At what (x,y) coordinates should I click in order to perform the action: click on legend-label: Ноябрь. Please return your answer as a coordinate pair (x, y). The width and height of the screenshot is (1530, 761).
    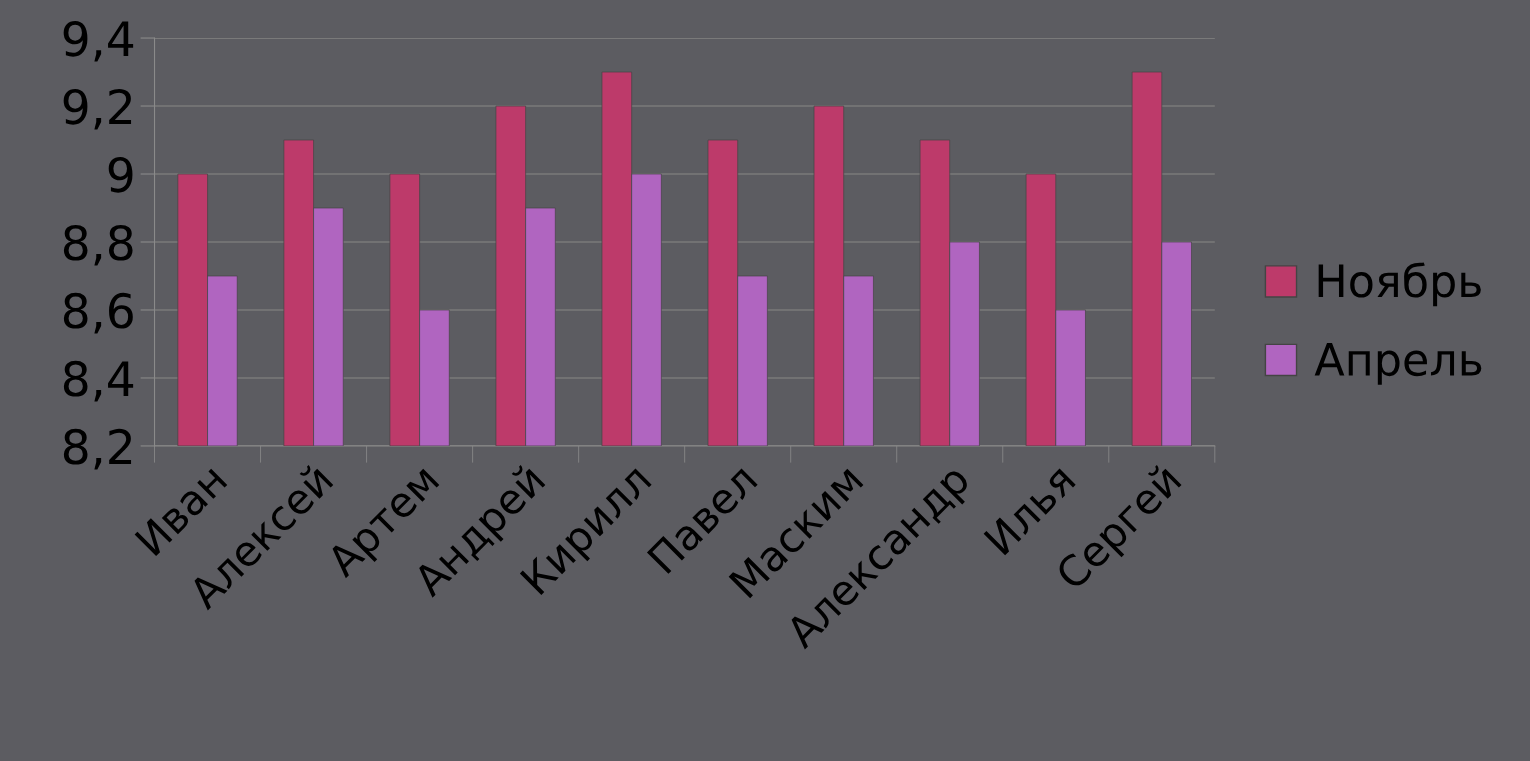
    Looking at the image, I should click on (1399, 284).